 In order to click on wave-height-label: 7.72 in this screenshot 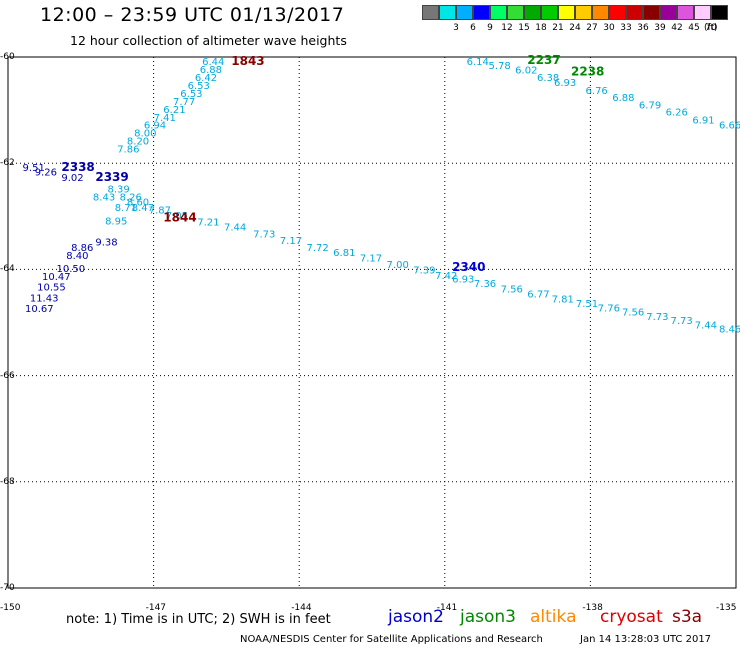, I will do `click(317, 248)`.